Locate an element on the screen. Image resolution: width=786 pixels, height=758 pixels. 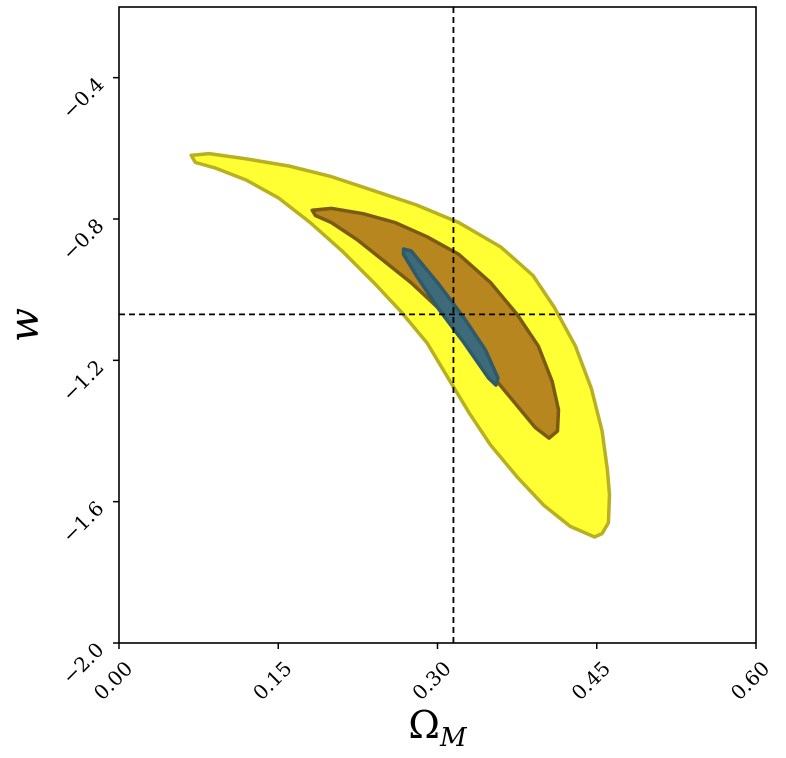
y-tick-label: −0.4 is located at coordinates (82, 97).